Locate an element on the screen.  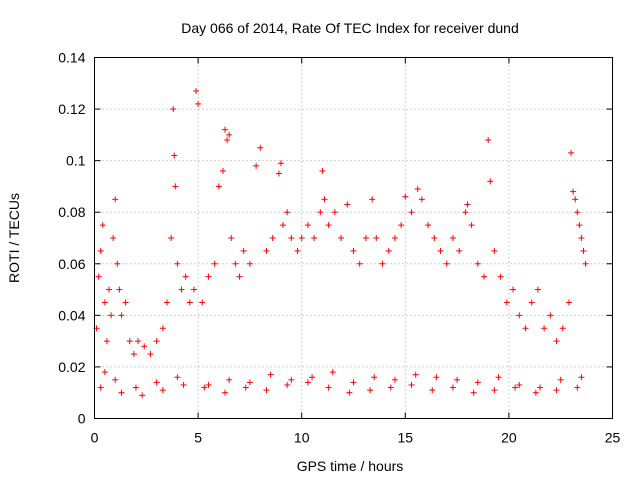
y-tick-label: 0.12 is located at coordinates (71, 109).